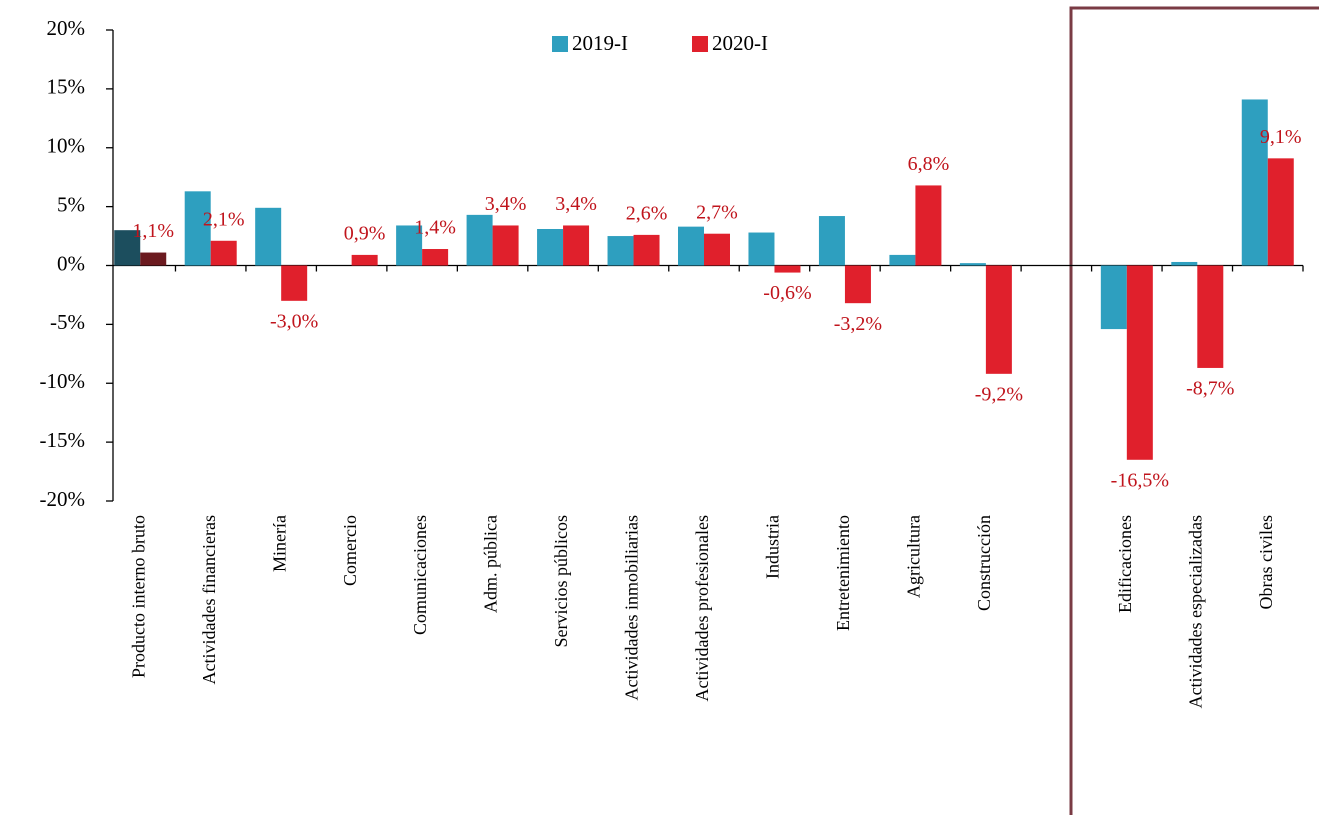  What do you see at coordinates (647, 213) in the screenshot?
I see `value-label: 2,6%` at bounding box center [647, 213].